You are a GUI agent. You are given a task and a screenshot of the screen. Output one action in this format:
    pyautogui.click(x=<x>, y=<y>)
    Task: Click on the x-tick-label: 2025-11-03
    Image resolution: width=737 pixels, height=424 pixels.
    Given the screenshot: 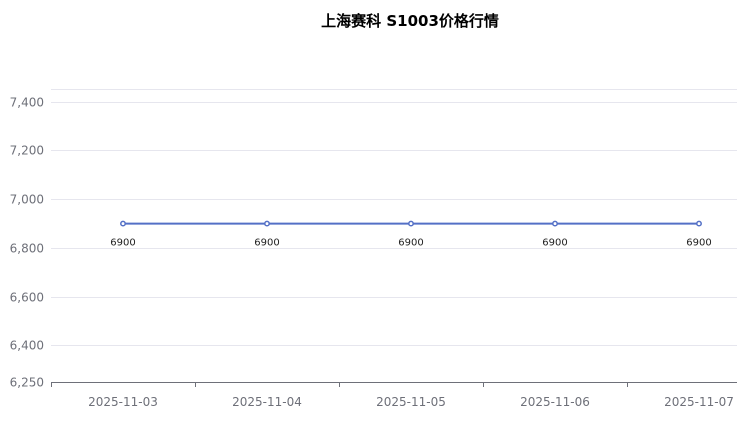 What is the action you would take?
    pyautogui.click(x=123, y=402)
    